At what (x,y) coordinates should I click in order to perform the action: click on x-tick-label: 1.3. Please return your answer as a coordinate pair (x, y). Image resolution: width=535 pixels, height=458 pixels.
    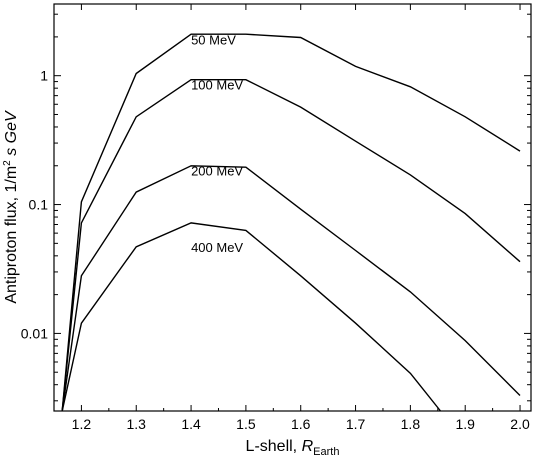
    Looking at the image, I should click on (137, 424).